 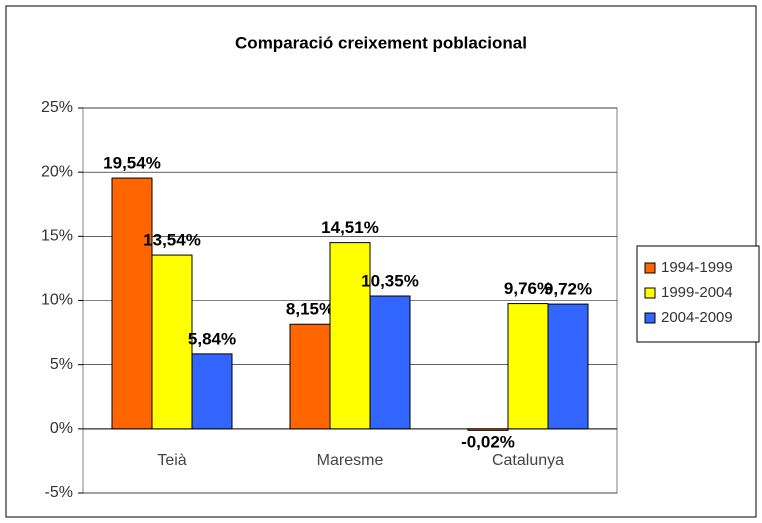 What do you see at coordinates (59, 492) in the screenshot?
I see `y-tick-label: -5%` at bounding box center [59, 492].